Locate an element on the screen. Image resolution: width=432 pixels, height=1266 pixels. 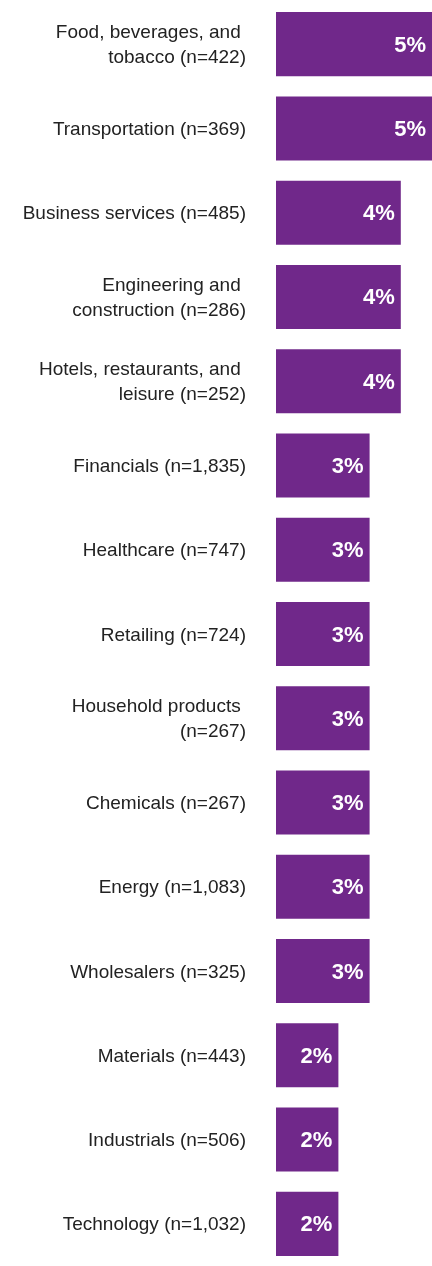
y-tick-label: Transportation (n=369) is located at coordinates (149, 128).